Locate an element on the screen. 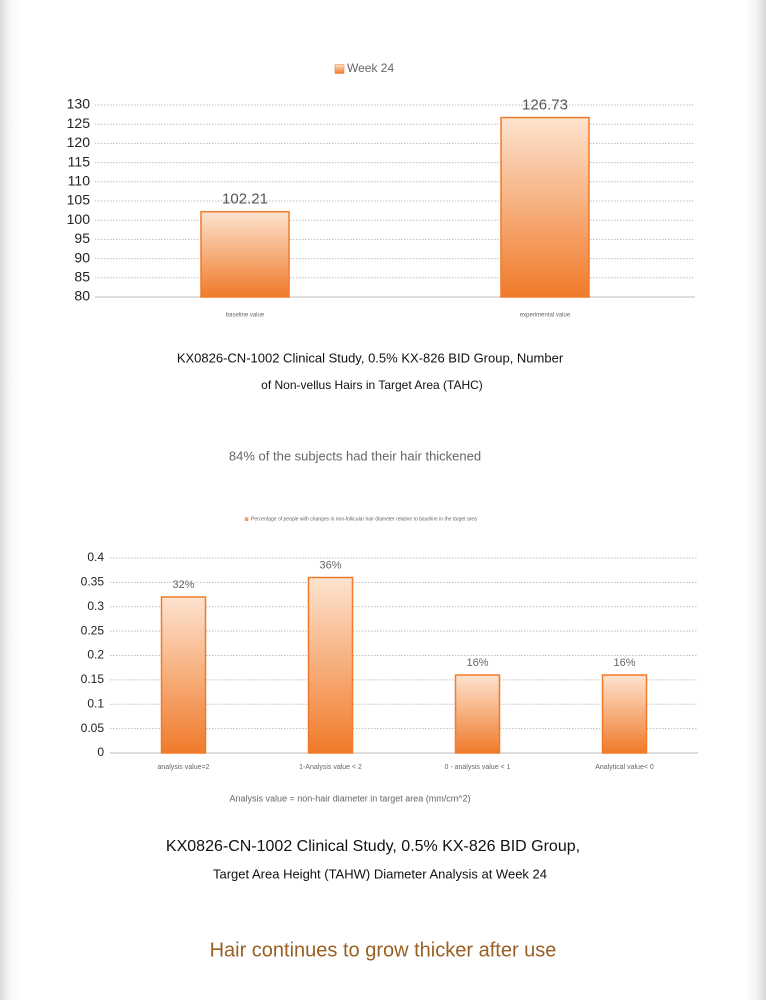  y-tick-label: 105 is located at coordinates (79, 200).